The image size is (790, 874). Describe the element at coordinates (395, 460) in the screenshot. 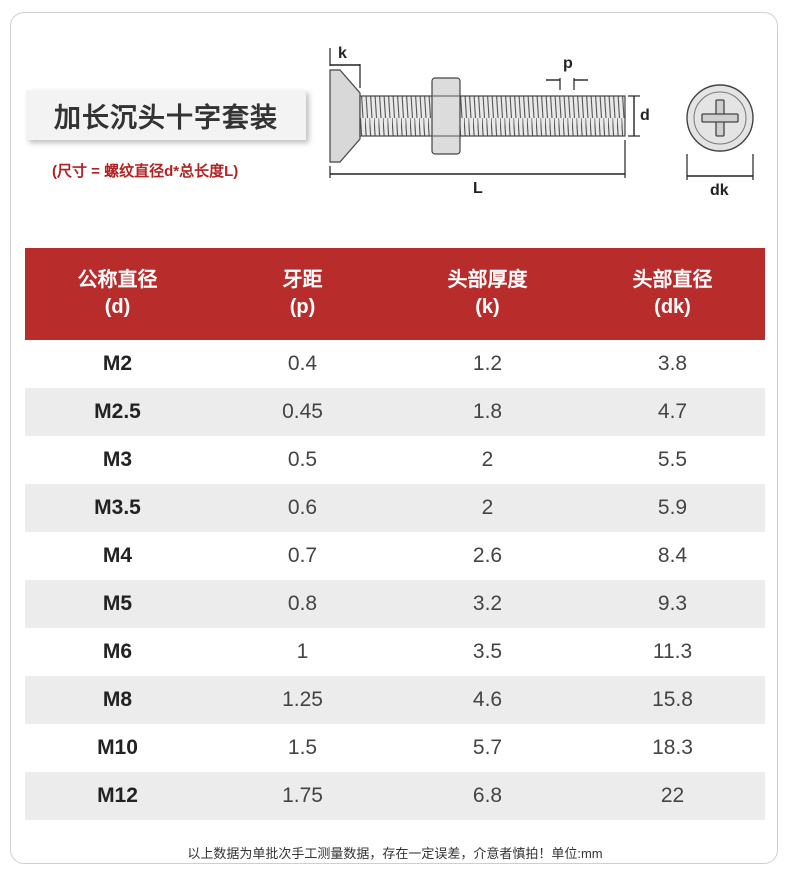

I see `table-row: M3 0.5 2 5.5` at that location.